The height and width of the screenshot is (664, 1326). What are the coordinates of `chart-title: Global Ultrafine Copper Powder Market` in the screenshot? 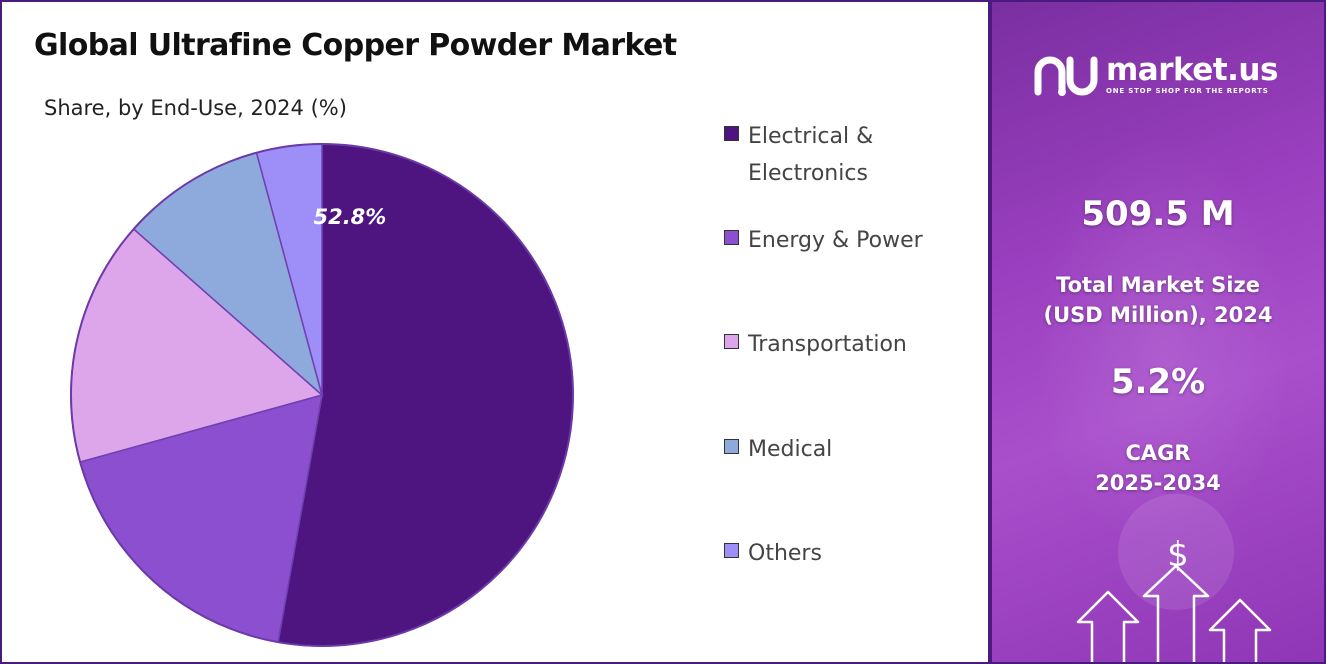 It's located at (355, 45).